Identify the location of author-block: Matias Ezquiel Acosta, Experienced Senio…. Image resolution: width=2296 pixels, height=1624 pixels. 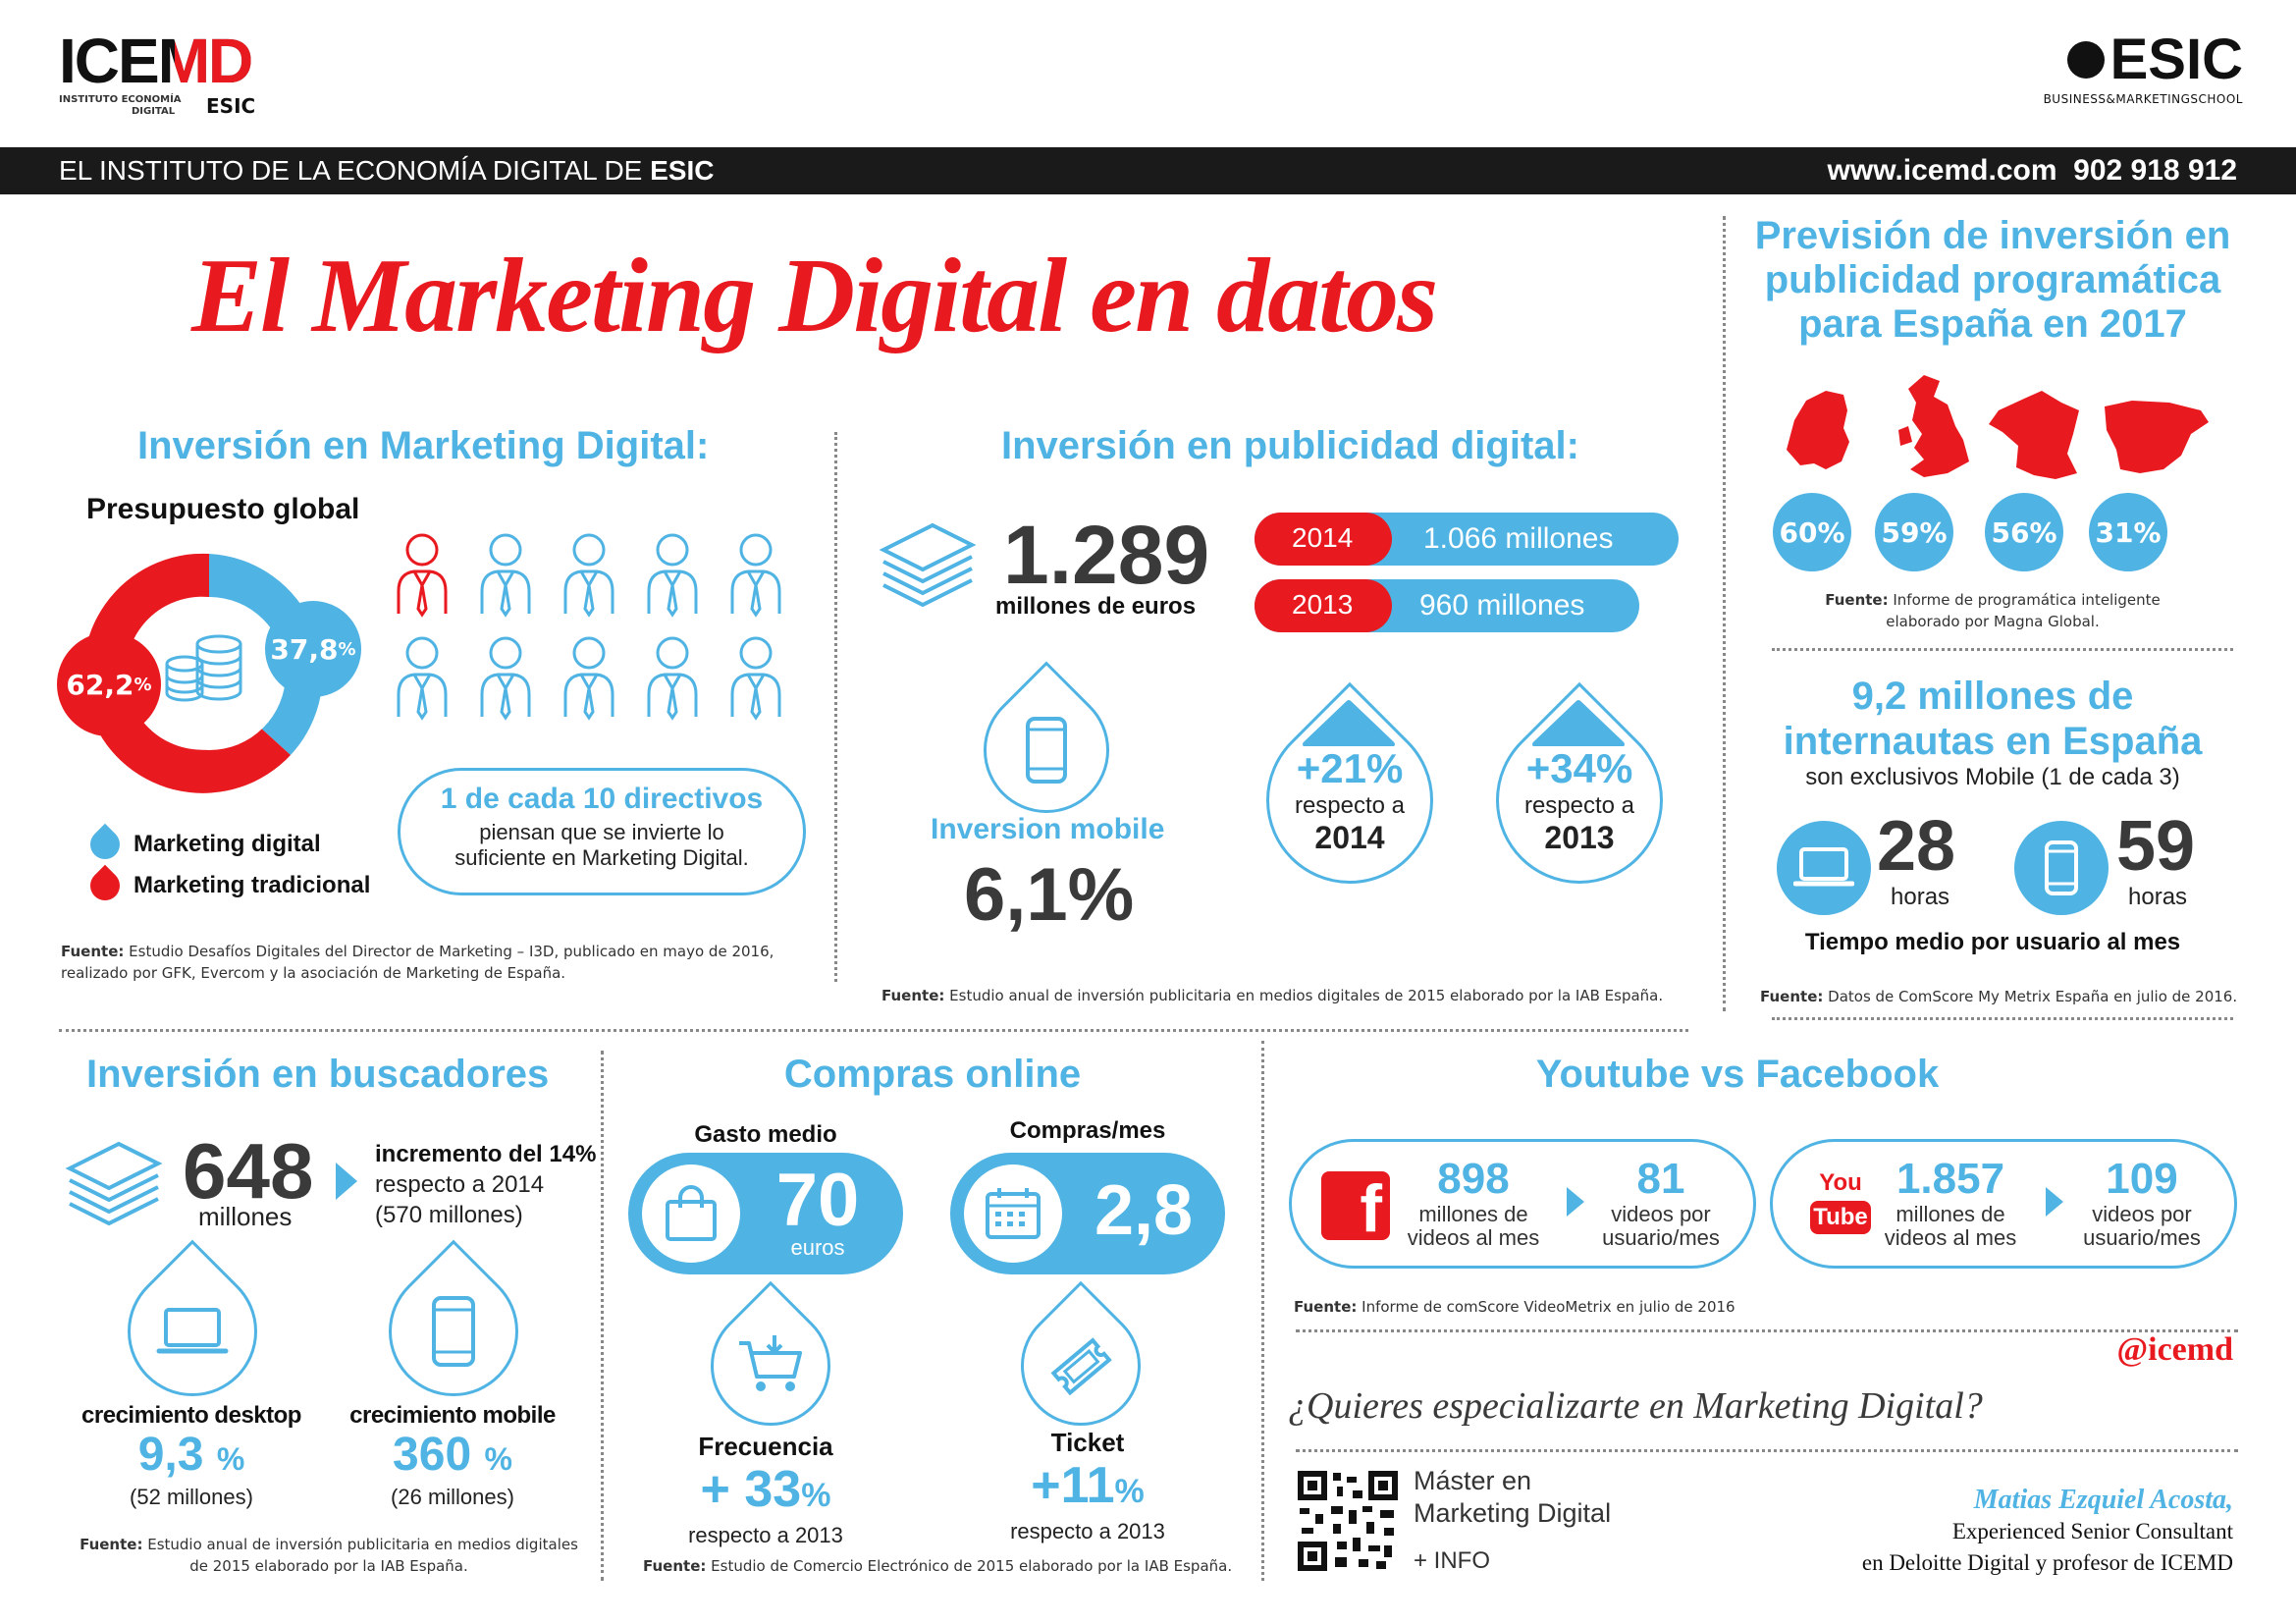
(2048, 1532).